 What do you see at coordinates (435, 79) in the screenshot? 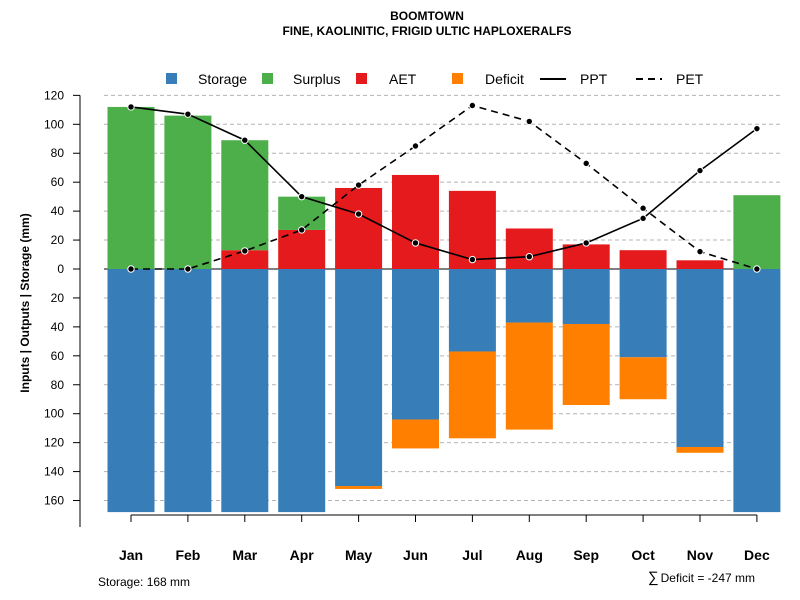
I see `legend: Storage Surplus AET Deficit PPT PET` at bounding box center [435, 79].